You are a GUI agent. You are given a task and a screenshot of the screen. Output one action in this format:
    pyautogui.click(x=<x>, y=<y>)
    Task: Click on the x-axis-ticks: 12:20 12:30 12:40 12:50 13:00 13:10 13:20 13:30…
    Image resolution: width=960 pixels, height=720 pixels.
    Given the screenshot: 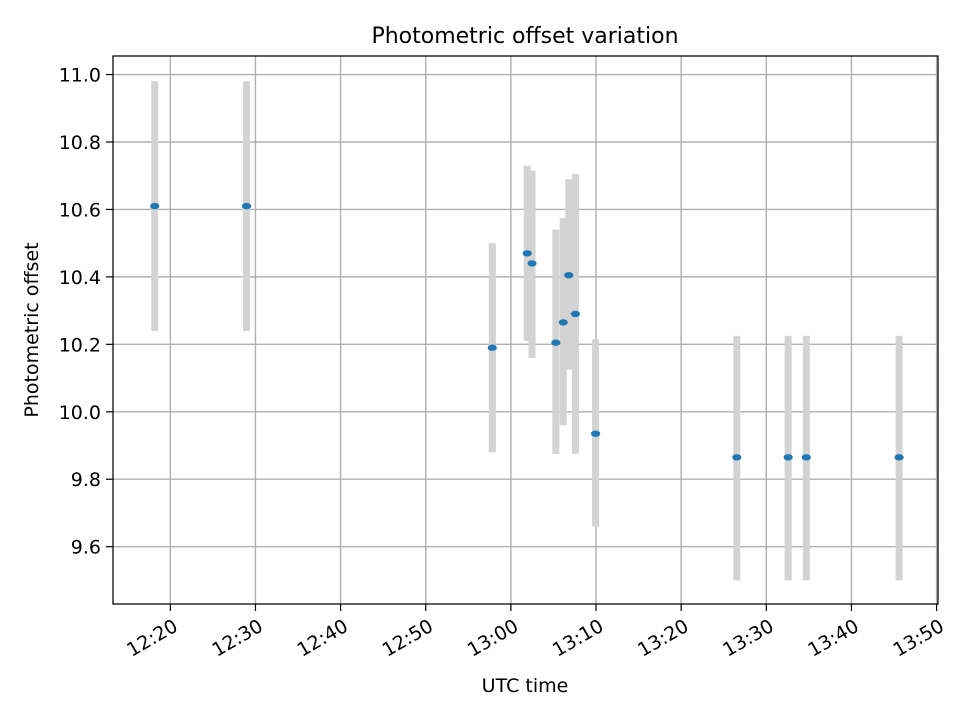 What is the action you would take?
    pyautogui.click(x=535, y=632)
    